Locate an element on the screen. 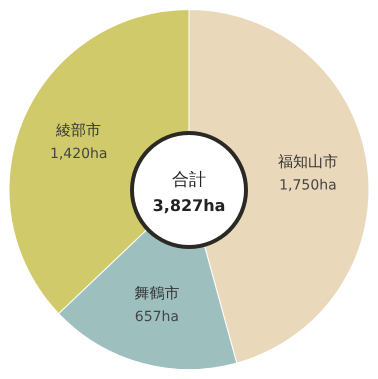 The image size is (378, 379). text: 3,827ha is located at coordinates (189, 205).